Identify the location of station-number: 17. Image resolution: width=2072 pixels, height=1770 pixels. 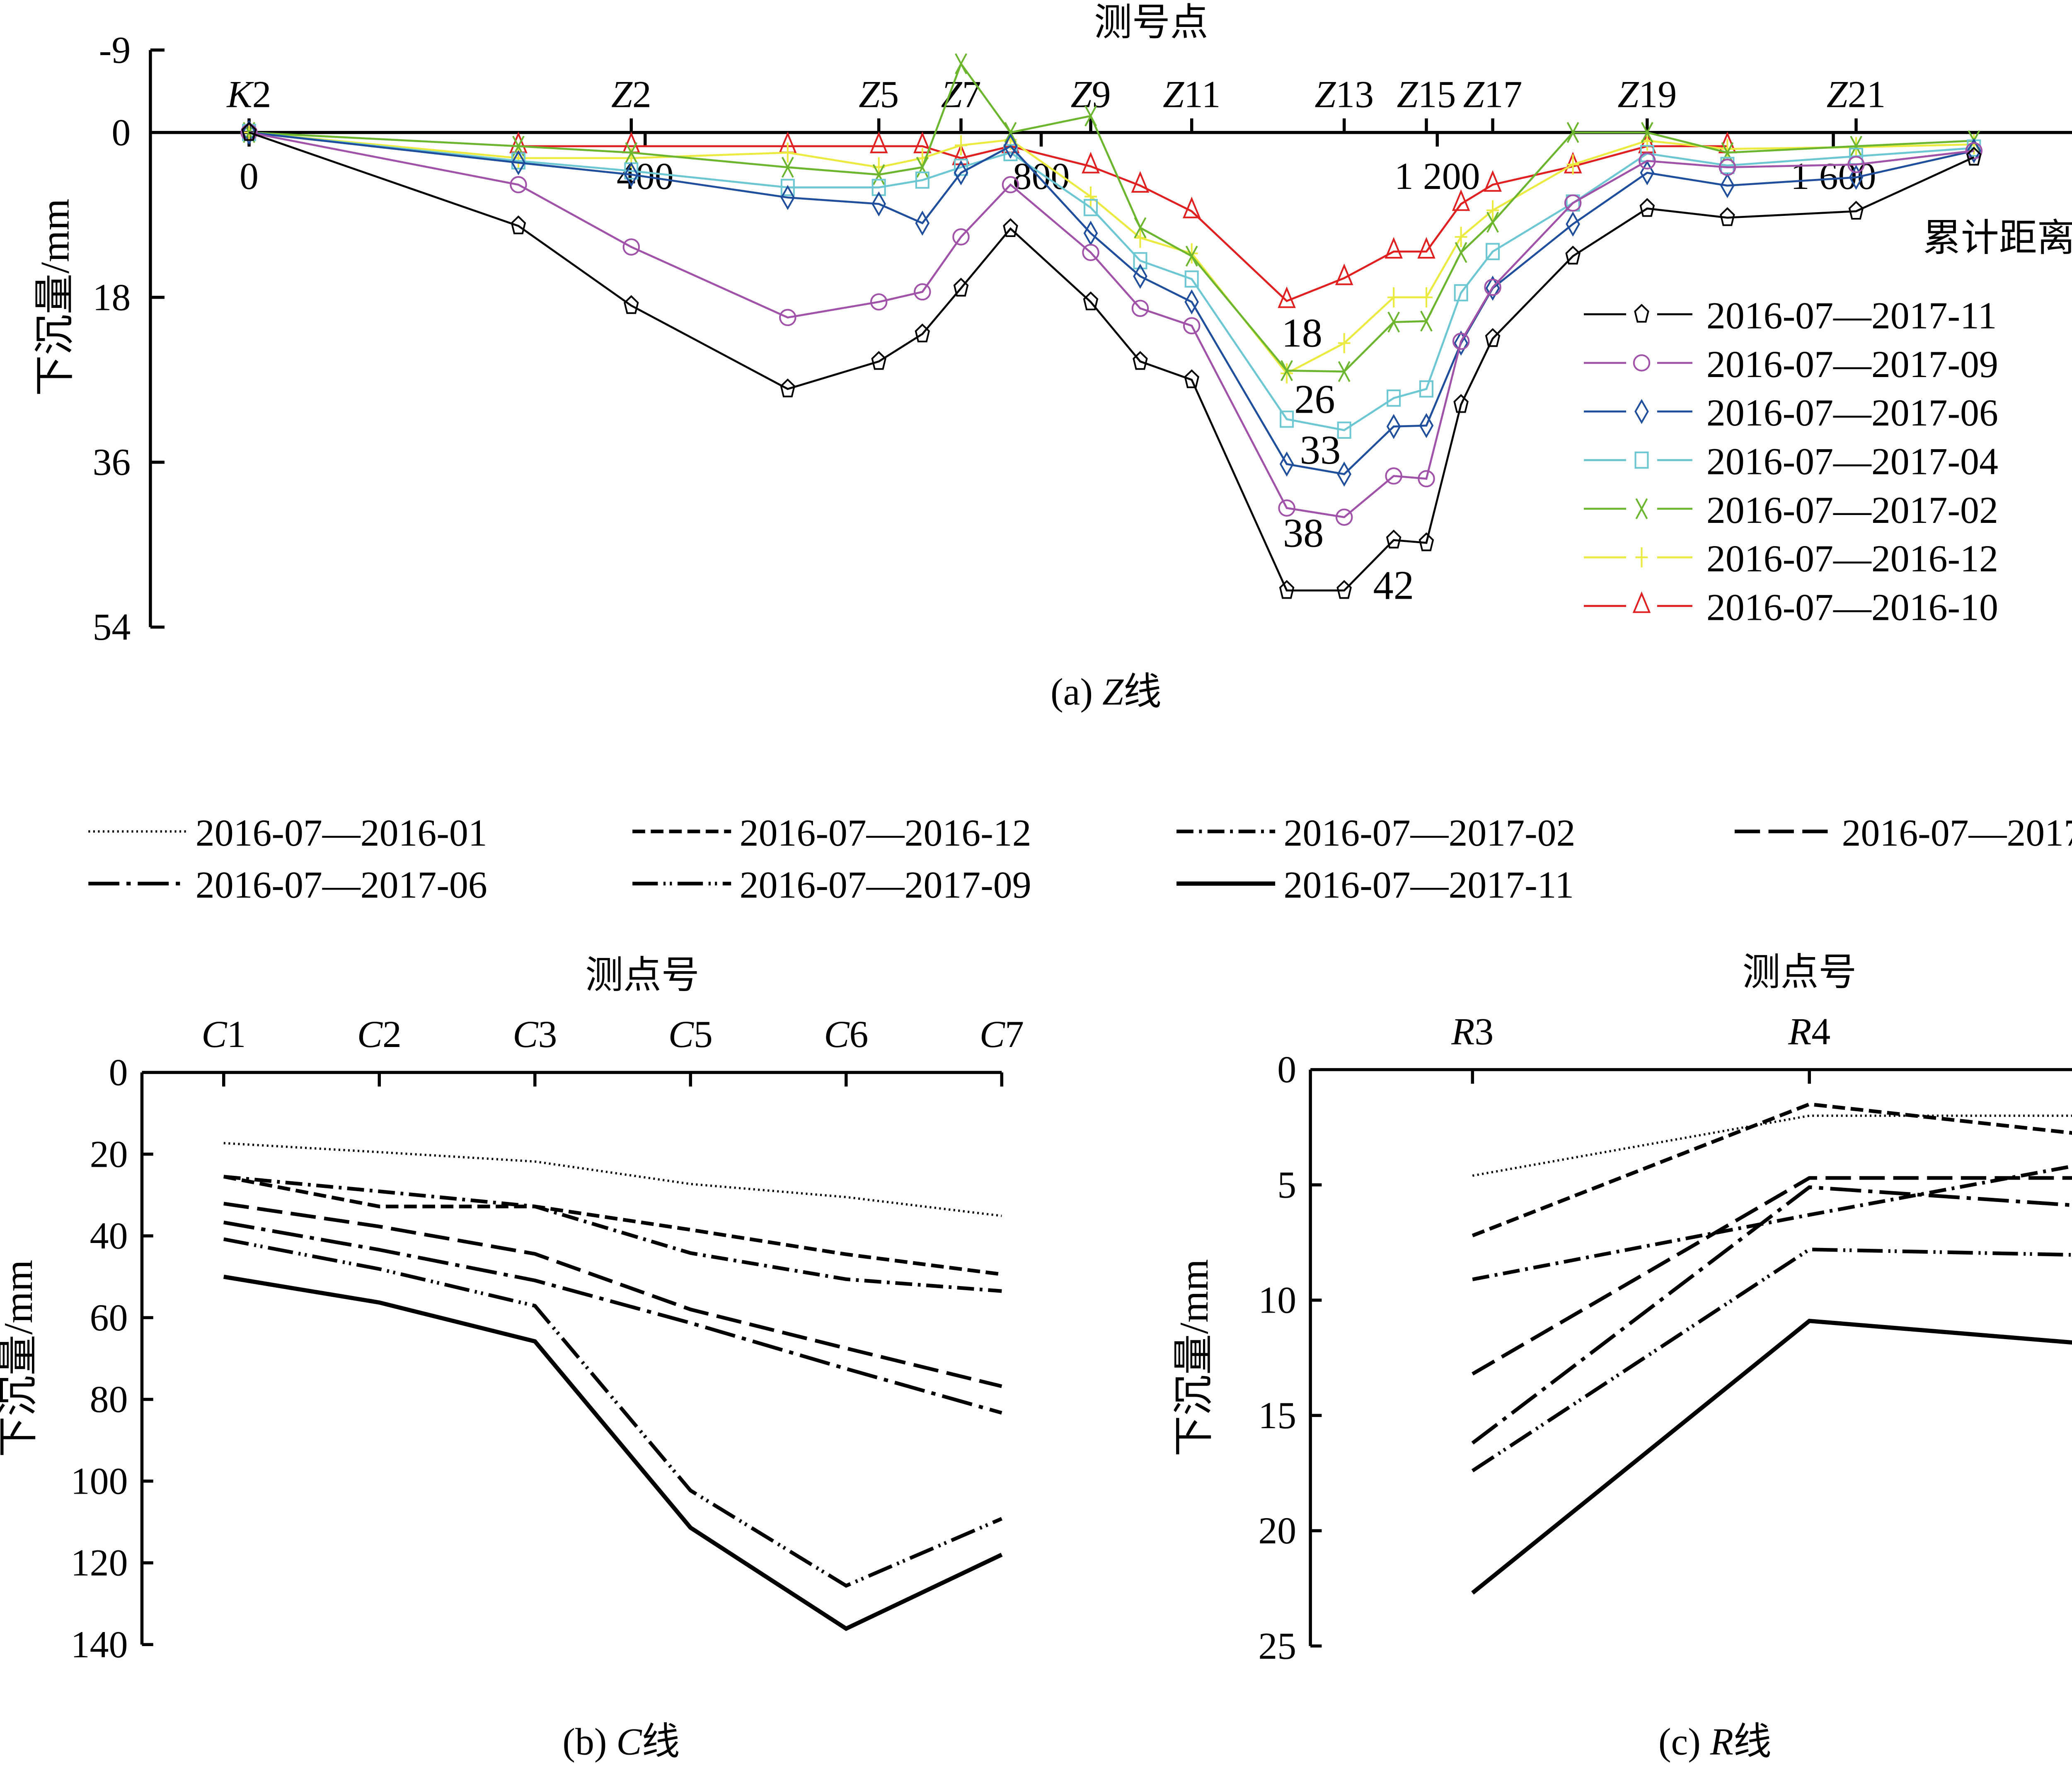
(1503, 94).